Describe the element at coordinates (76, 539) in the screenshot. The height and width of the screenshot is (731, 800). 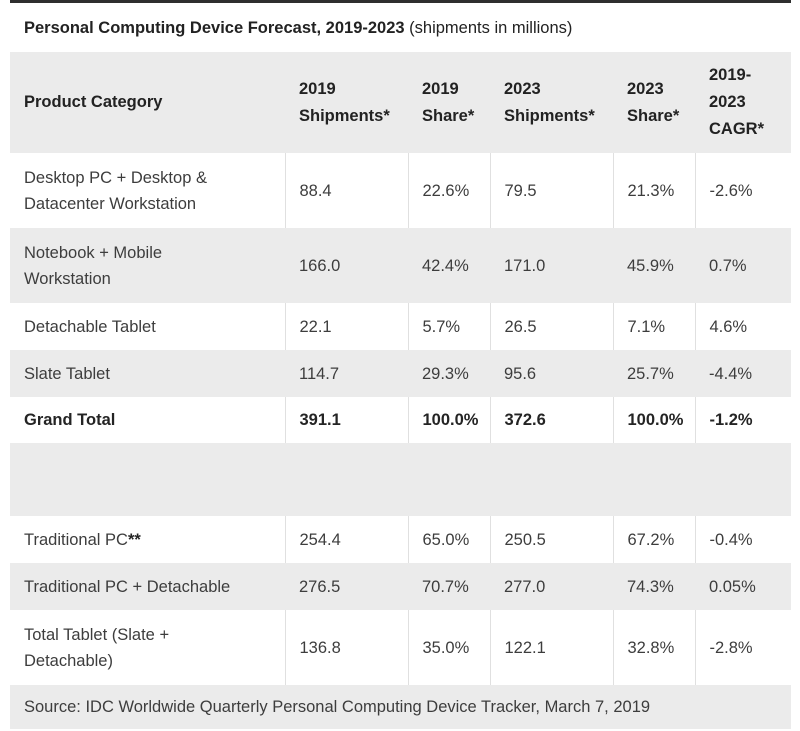
I see `category-label: Traditional PC` at that location.